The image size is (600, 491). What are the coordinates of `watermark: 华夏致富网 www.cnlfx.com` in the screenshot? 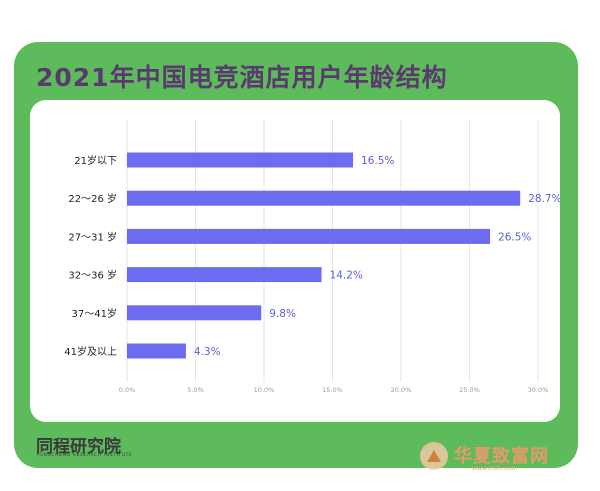 It's located at (499, 457).